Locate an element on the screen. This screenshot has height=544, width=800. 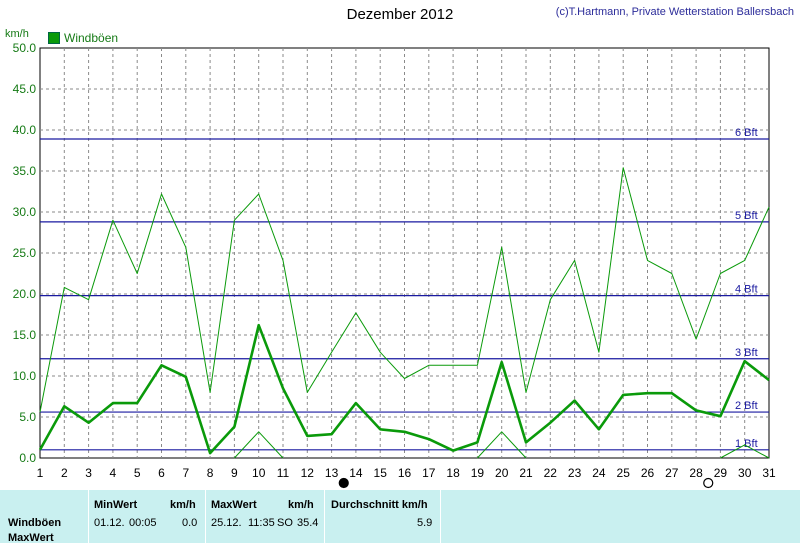
beaufort-label: 2 Bft is located at coordinates (746, 406).